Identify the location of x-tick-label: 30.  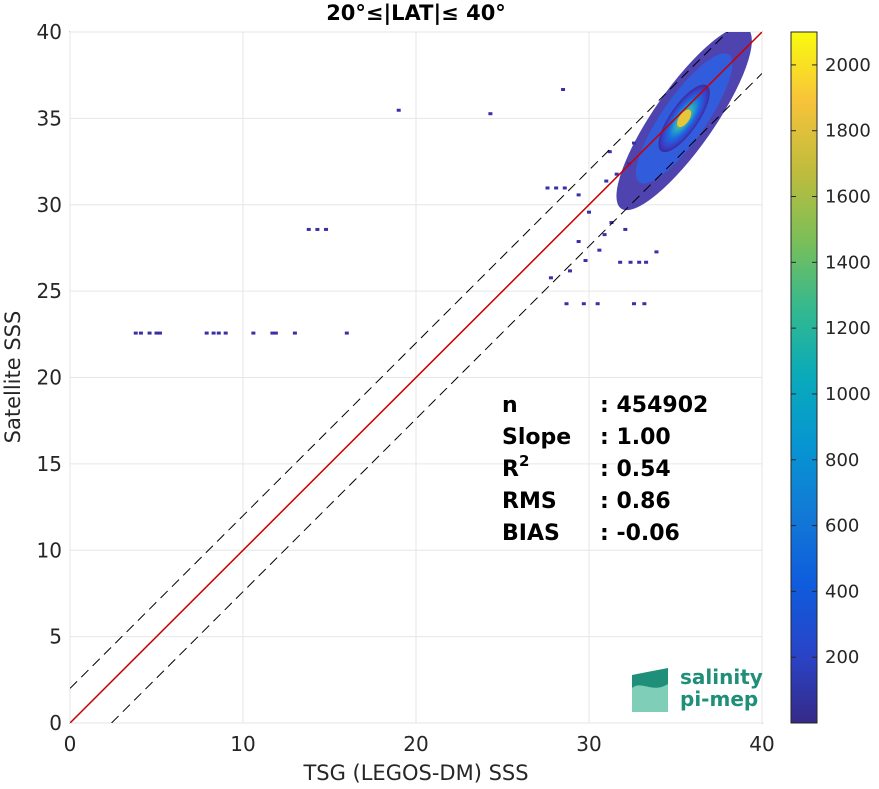
(588, 744).